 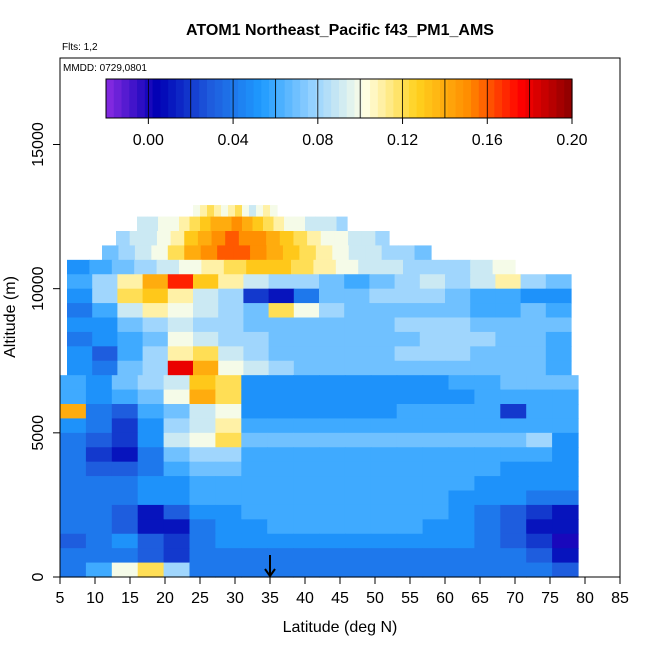 I want to click on colorbar-tick-label: 0.12, so click(x=402, y=140).